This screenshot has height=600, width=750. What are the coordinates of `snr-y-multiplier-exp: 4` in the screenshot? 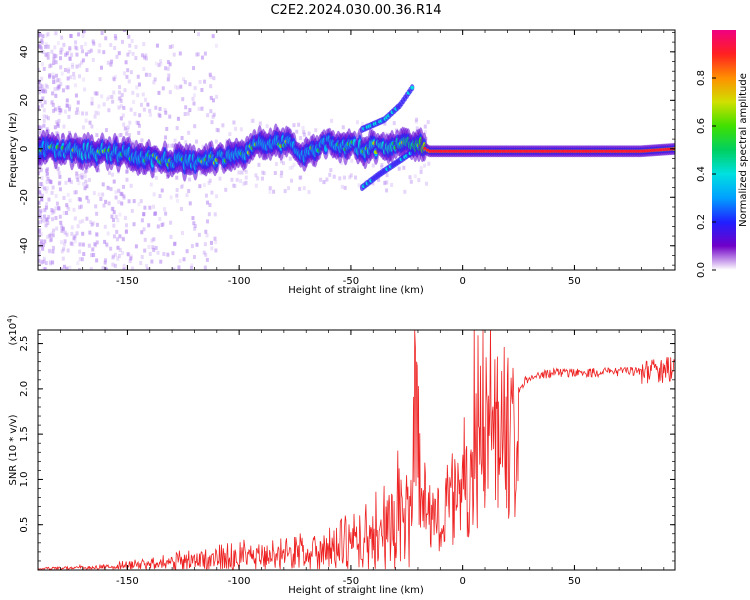 It's located at (10, 320).